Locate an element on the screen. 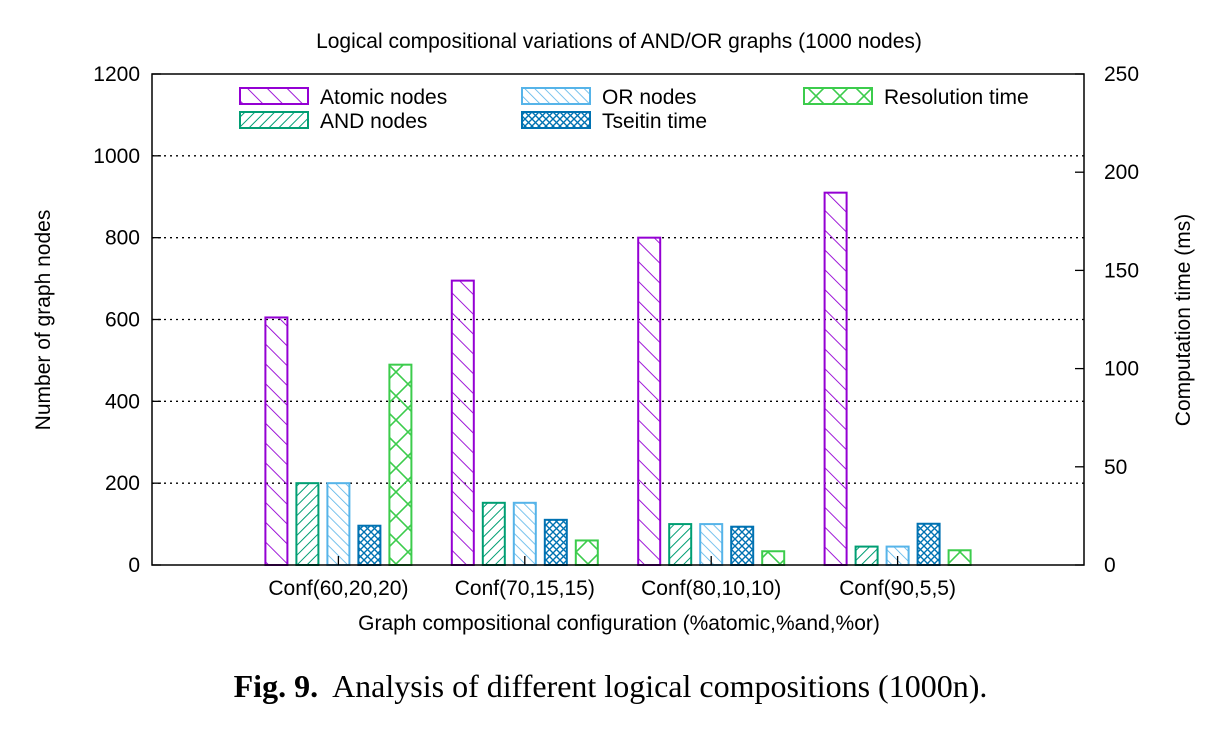 Image resolution: width=1221 pixels, height=740 pixels. legend-label: Resolution time is located at coordinates (956, 97).